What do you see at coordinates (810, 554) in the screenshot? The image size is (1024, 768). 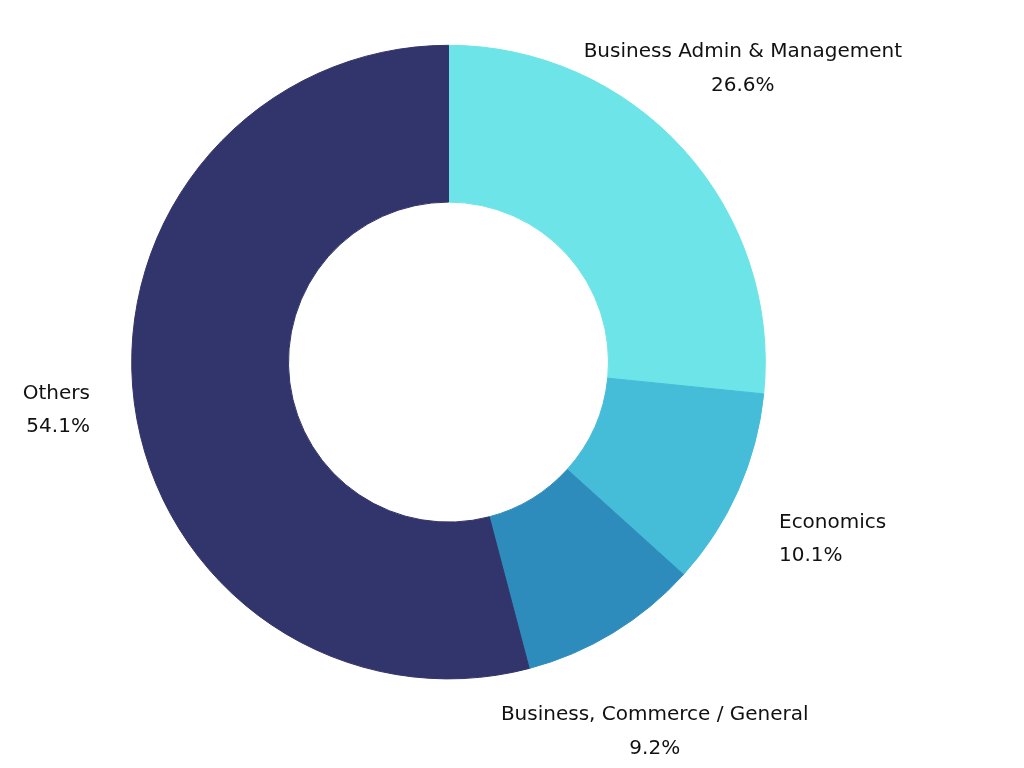 I see `data-label: 10.1%` at bounding box center [810, 554].